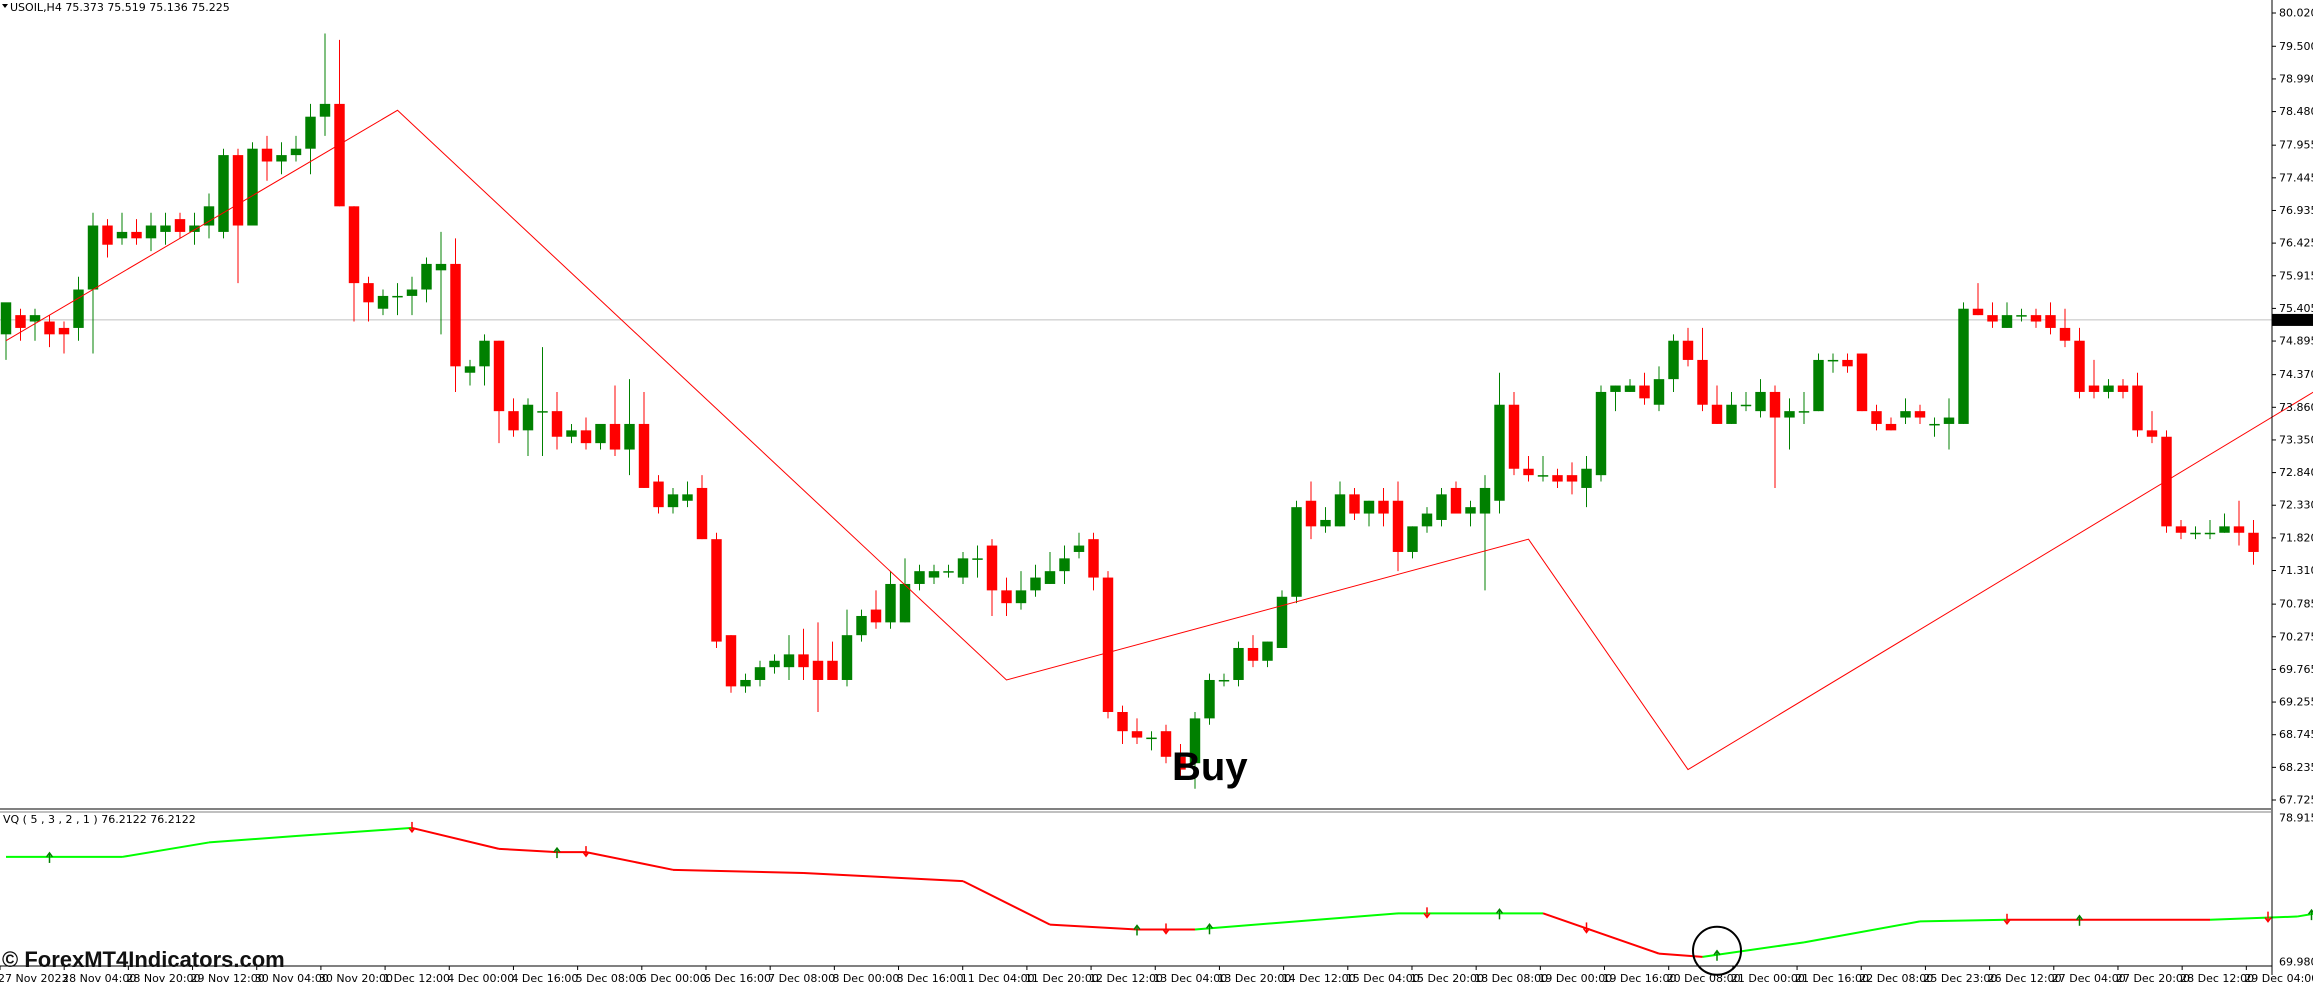 The height and width of the screenshot is (987, 2313). I want to click on time-tick-label: 13 Dec 20:00, so click(1254, 978).